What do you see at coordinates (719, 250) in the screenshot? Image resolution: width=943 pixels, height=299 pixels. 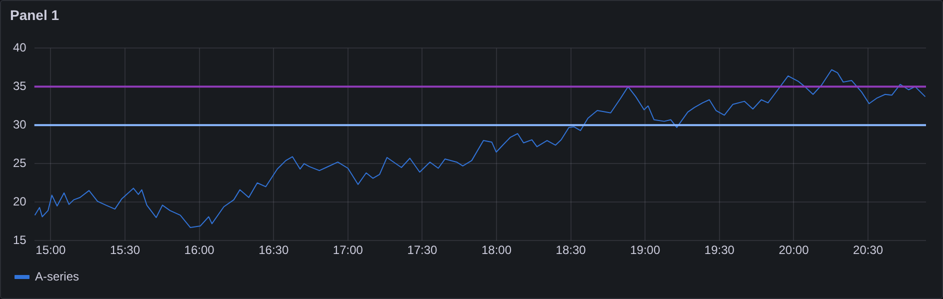 I see `x-tick-label: 19:30` at bounding box center [719, 250].